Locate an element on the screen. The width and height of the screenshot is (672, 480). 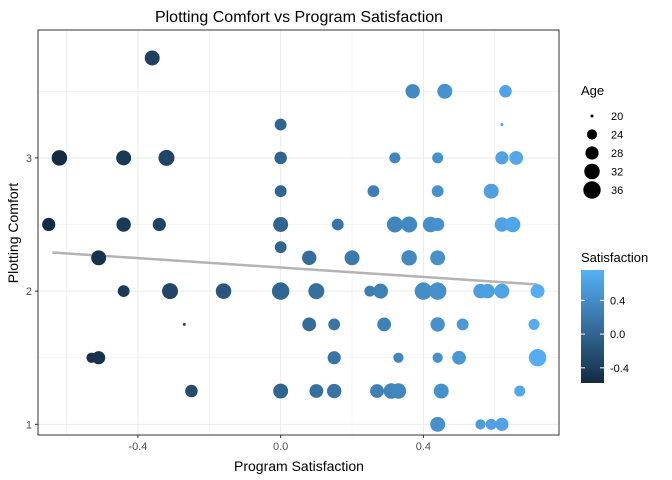
trend-line is located at coordinates (295, 268).